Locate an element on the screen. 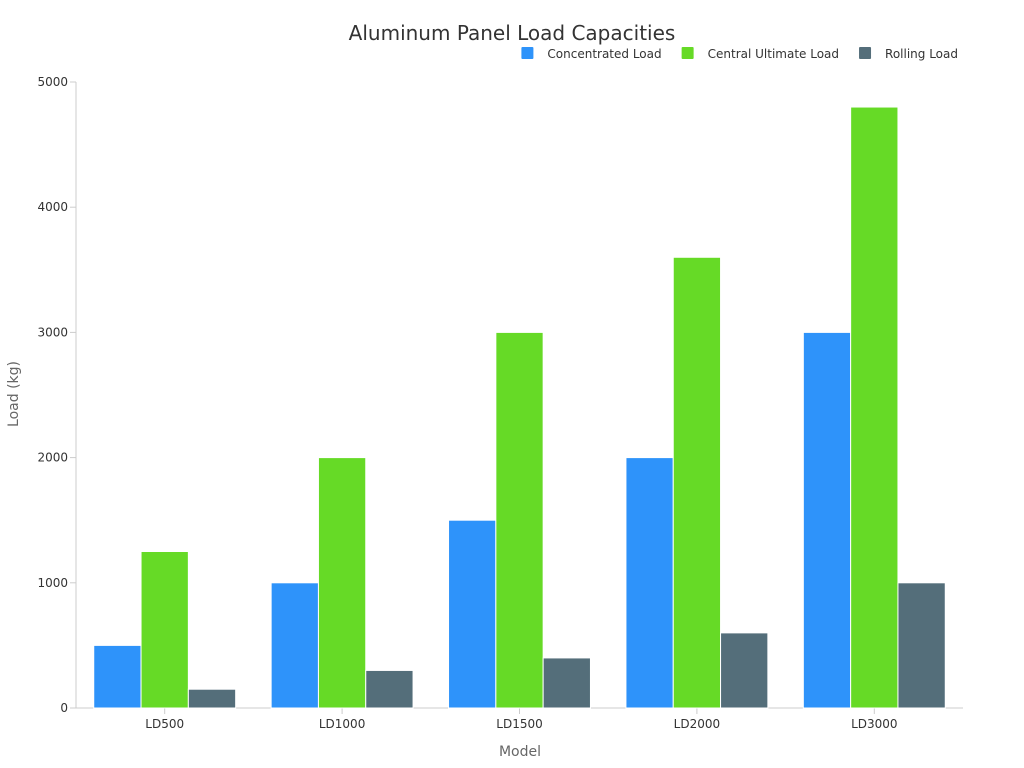 This screenshot has width=1024, height=768. bar-central-ultimate-load-ld3000 is located at coordinates (874, 407).